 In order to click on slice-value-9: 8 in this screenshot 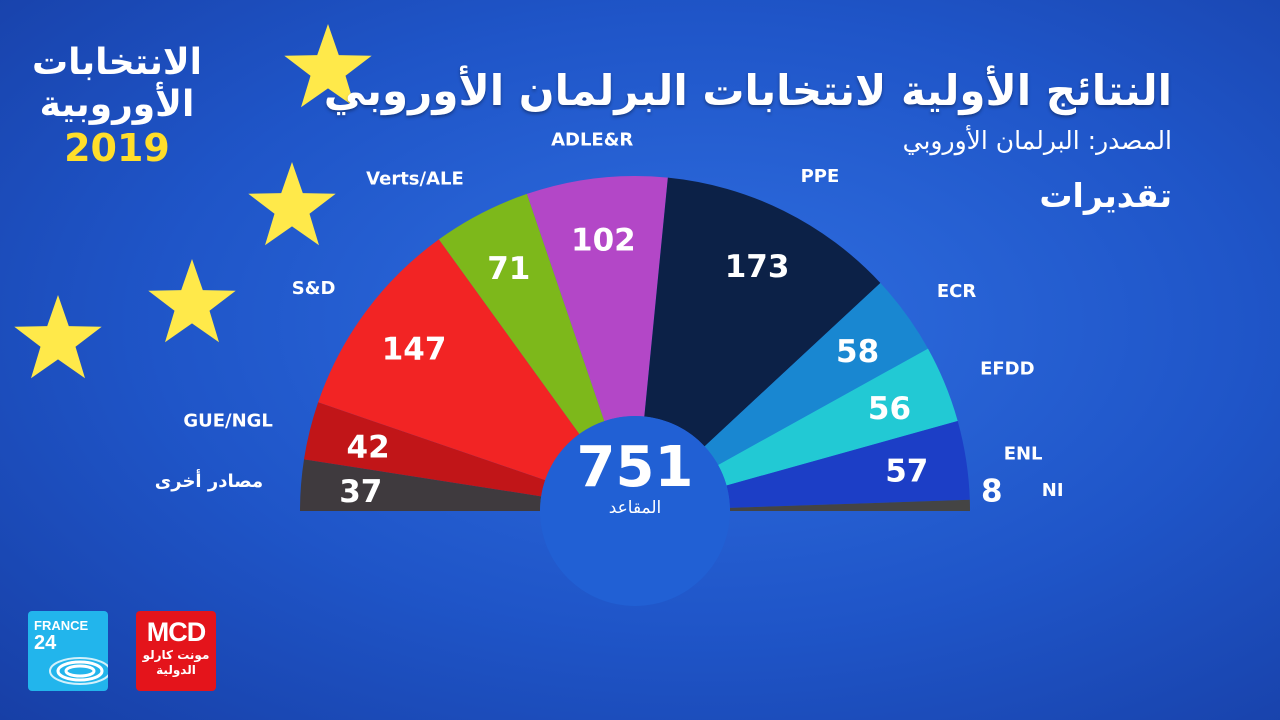, I will do `click(992, 491)`.